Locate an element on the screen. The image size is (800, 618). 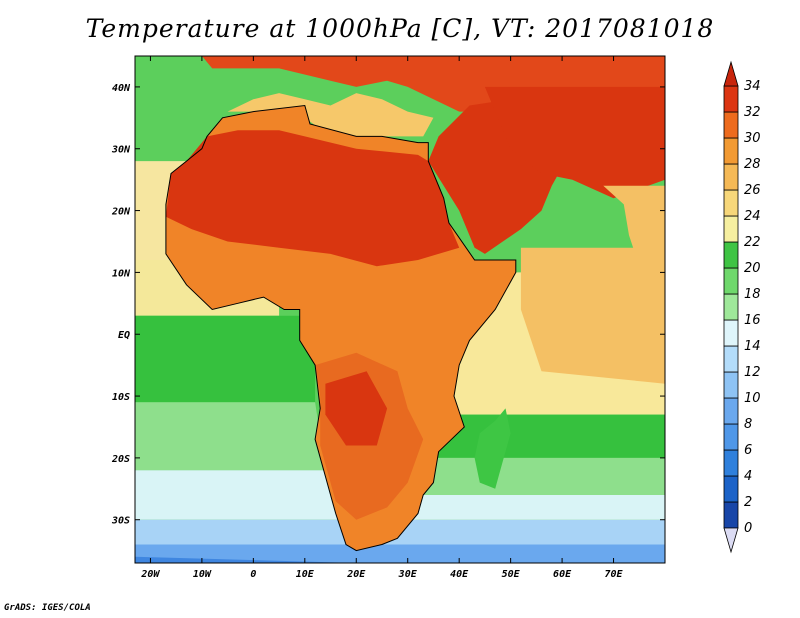
lon-tick-label: 10W is located at coordinates (202, 574).